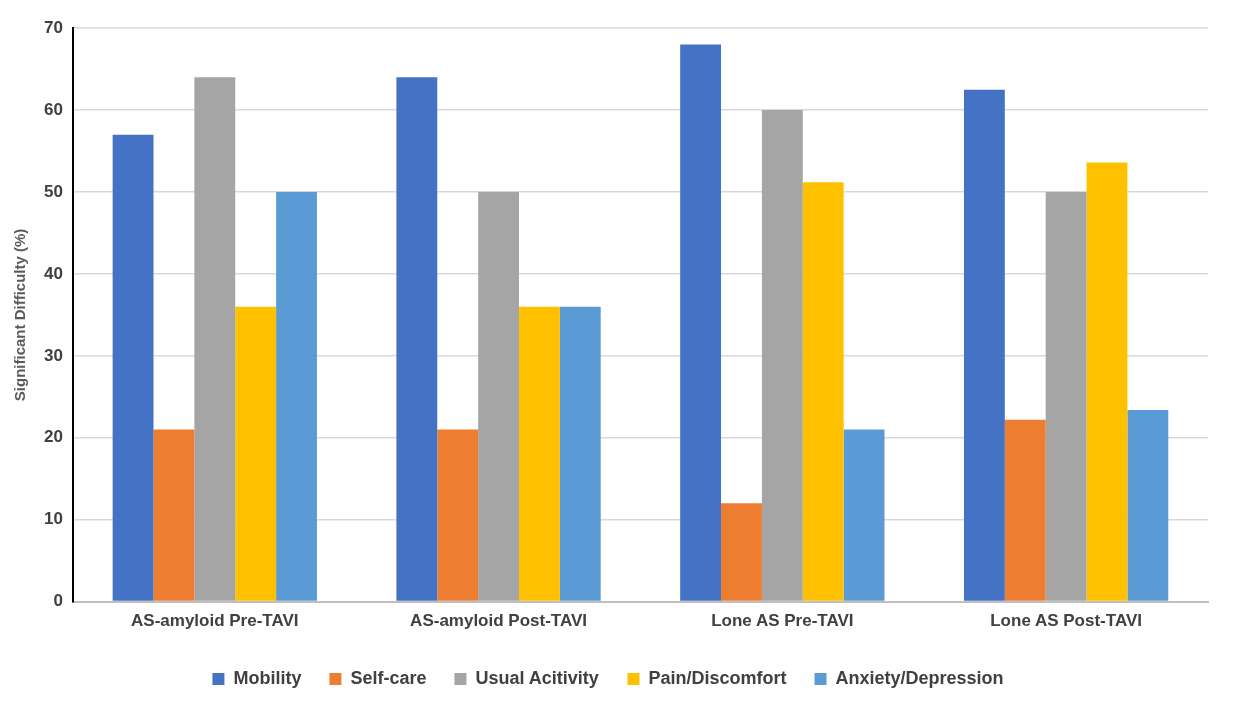  What do you see at coordinates (53, 273) in the screenshot?
I see `y-tick-label: 40` at bounding box center [53, 273].